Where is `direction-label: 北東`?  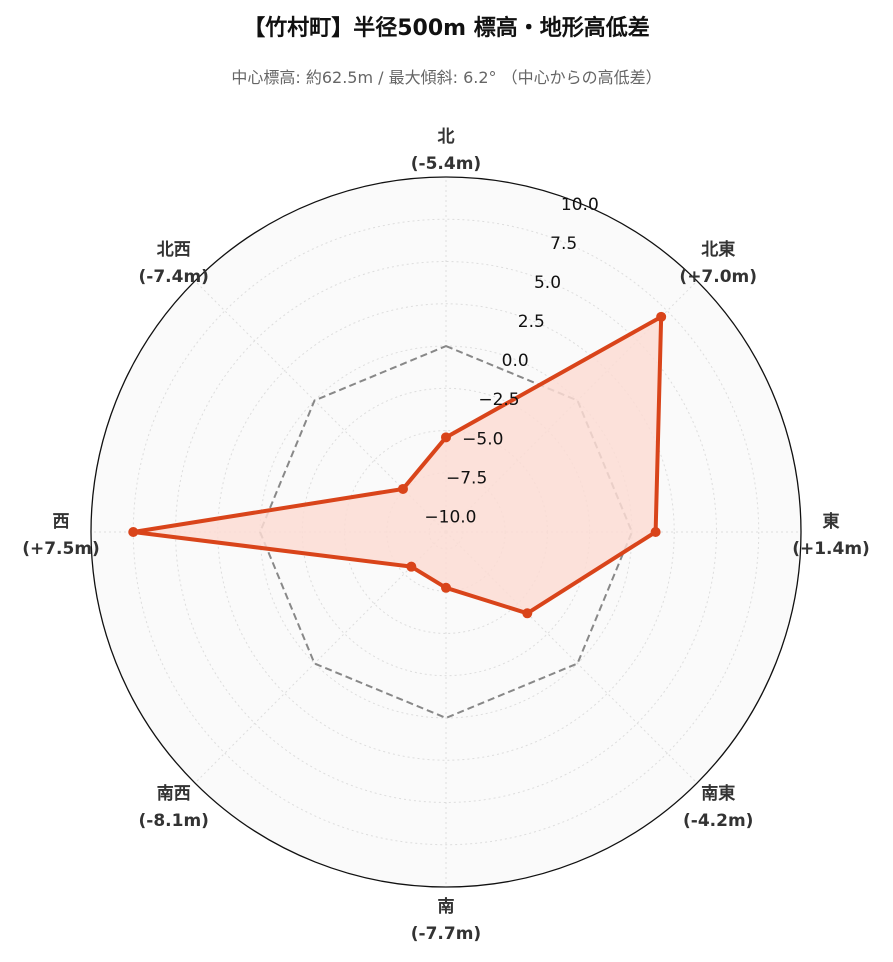 direction-label: 北東 is located at coordinates (718, 249).